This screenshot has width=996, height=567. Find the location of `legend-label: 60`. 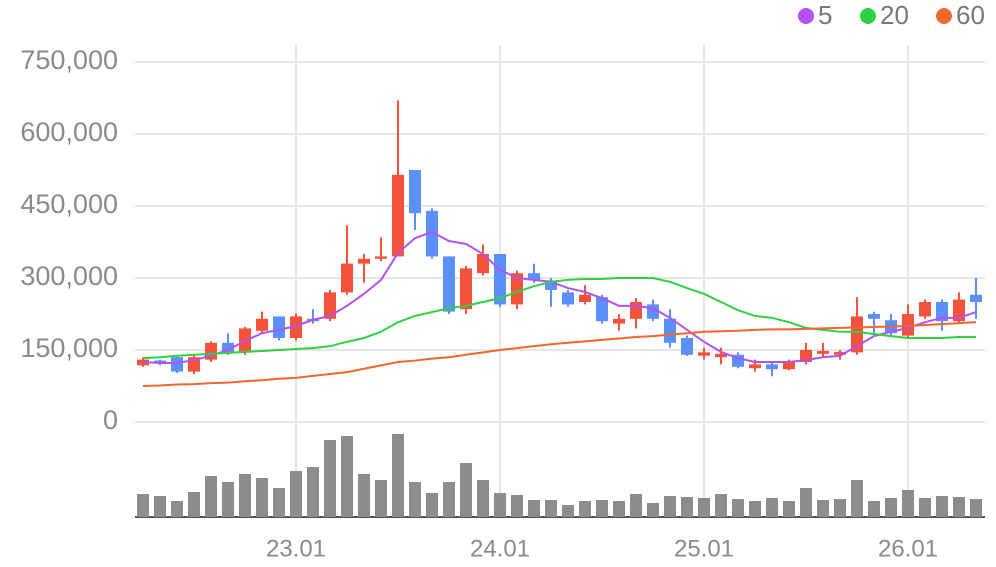

legend-label: 60 is located at coordinates (970, 15).